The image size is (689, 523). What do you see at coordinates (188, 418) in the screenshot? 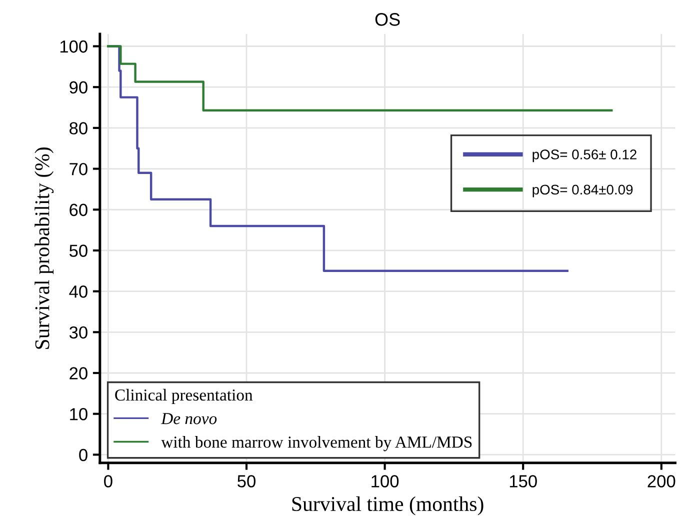
I see `legend-label: De novo` at bounding box center [188, 418].